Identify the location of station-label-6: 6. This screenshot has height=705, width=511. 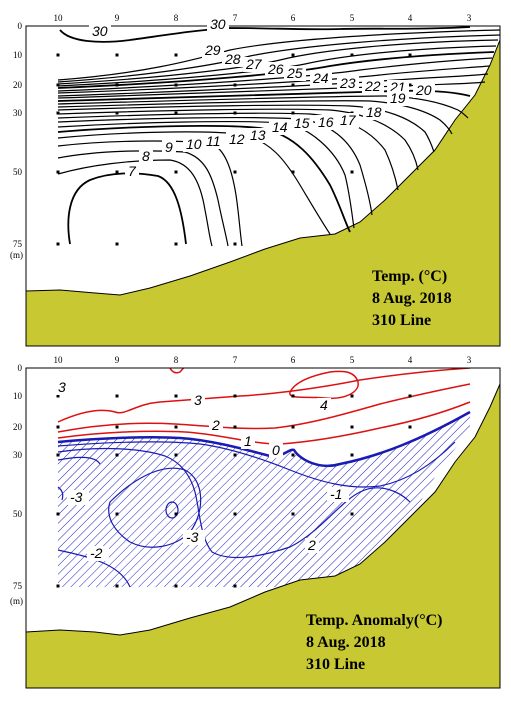
(293, 360).